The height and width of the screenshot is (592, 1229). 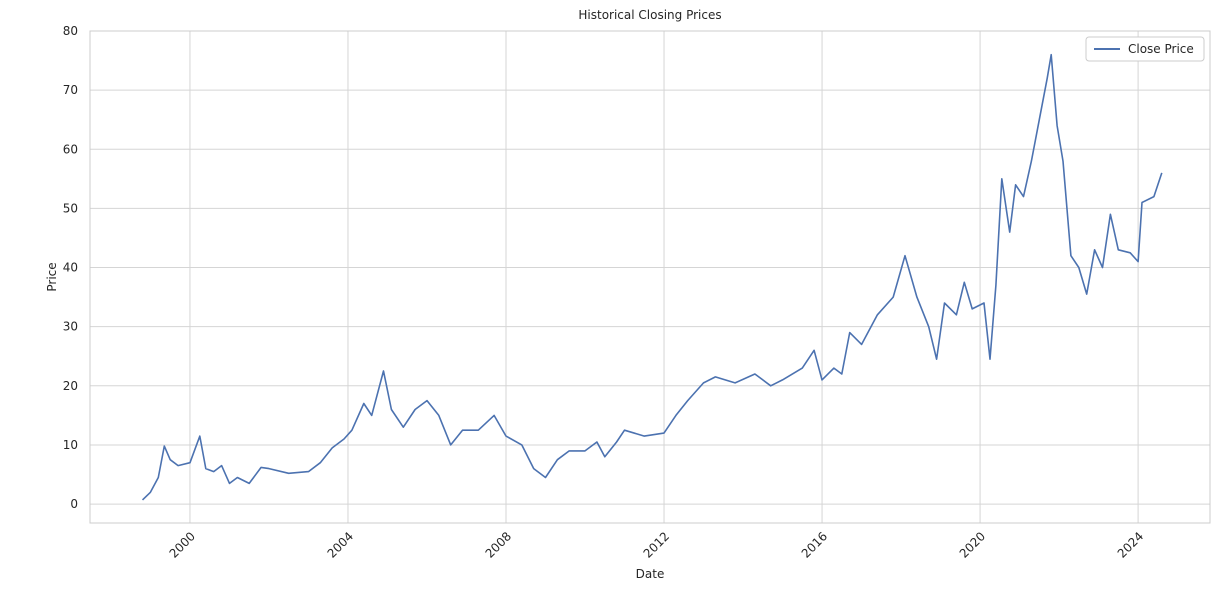 What do you see at coordinates (1161, 49) in the screenshot?
I see `legend-label: Close Price` at bounding box center [1161, 49].